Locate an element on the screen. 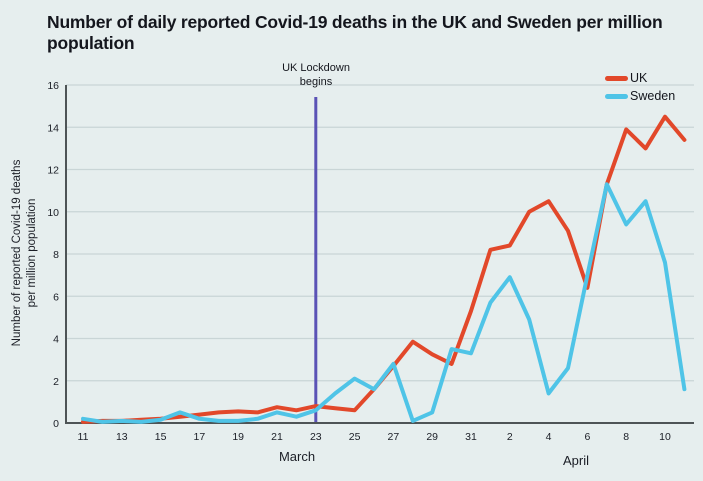 The height and width of the screenshot is (481, 703). legend-item-uk: UK is located at coordinates (640, 78).